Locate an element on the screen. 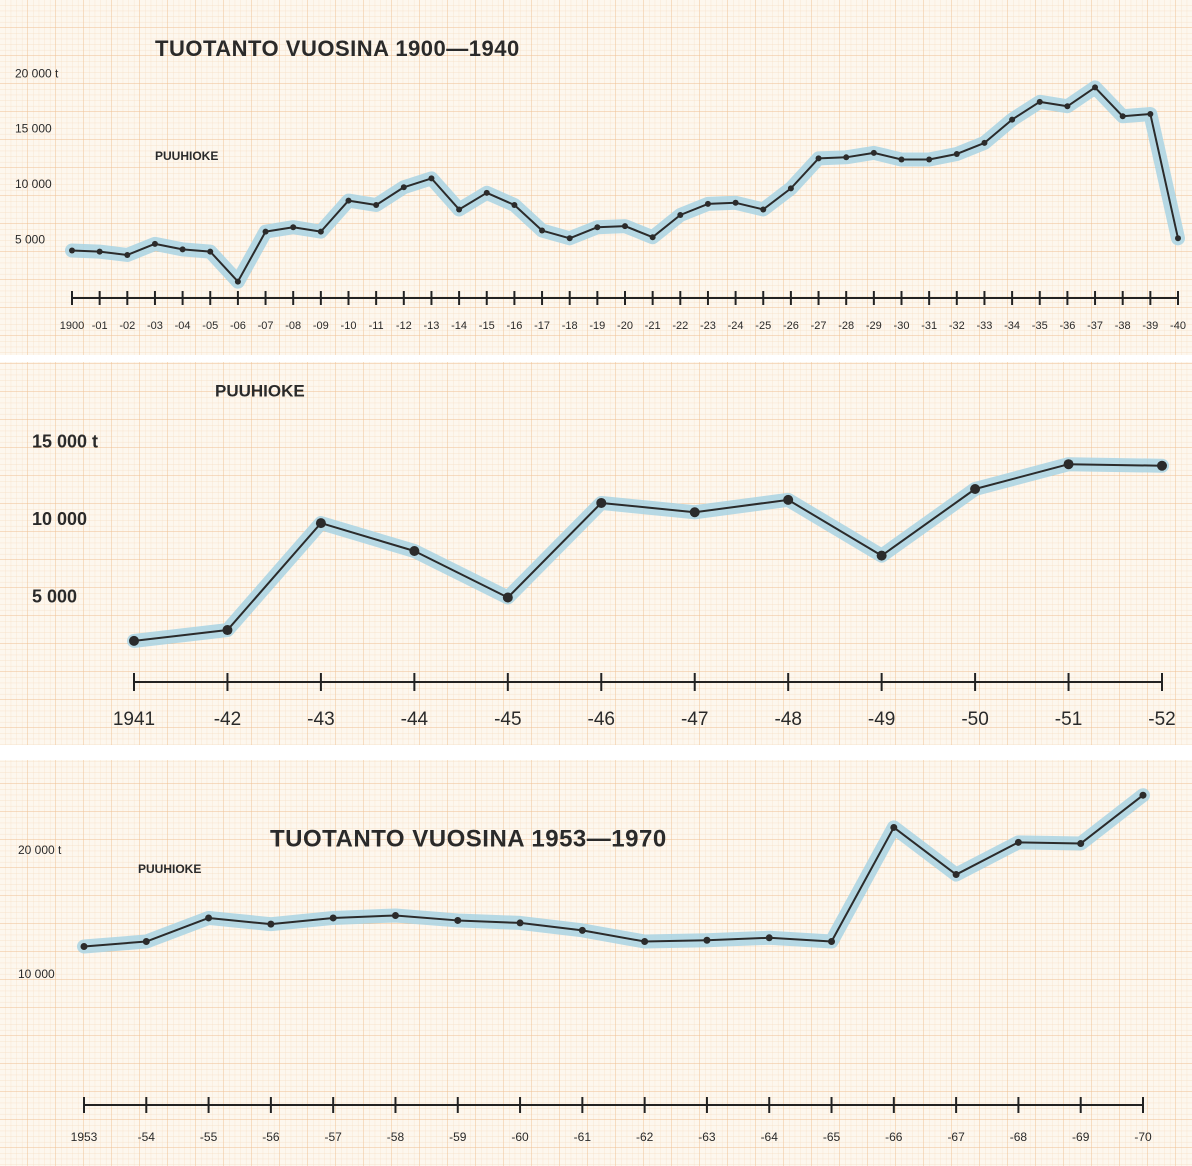 The image size is (1192, 1166). x-tick-label: -39 is located at coordinates (1150, 326).